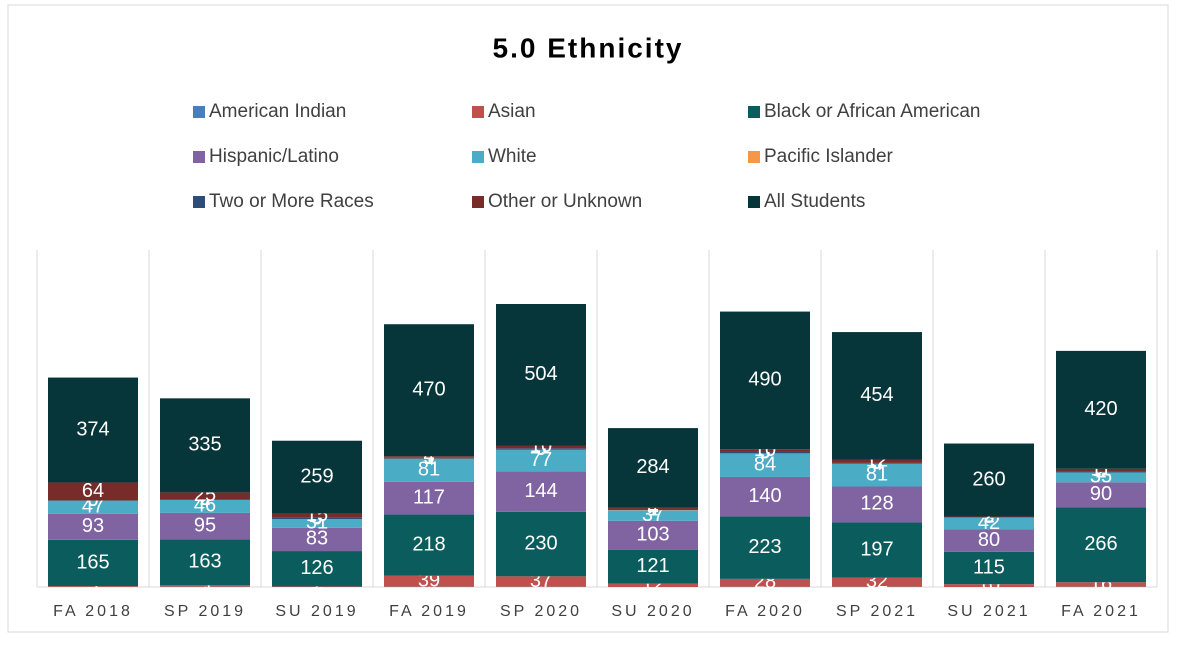  What do you see at coordinates (429, 611) in the screenshot?
I see `x-tick-label: FA 2019` at bounding box center [429, 611].